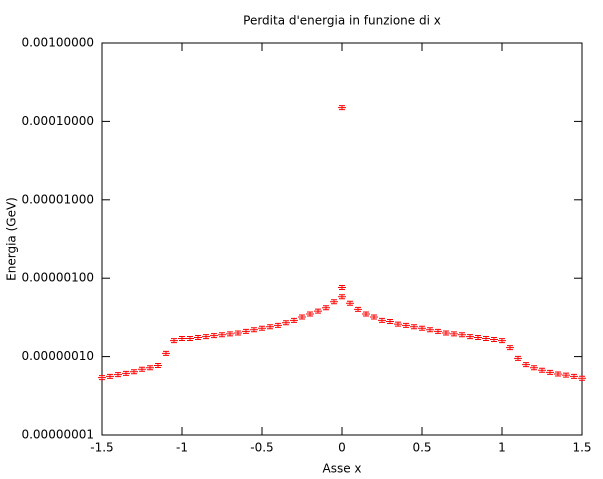 The height and width of the screenshot is (479, 603). Describe the element at coordinates (261, 448) in the screenshot. I see `x-tick-label: -0.5` at that location.